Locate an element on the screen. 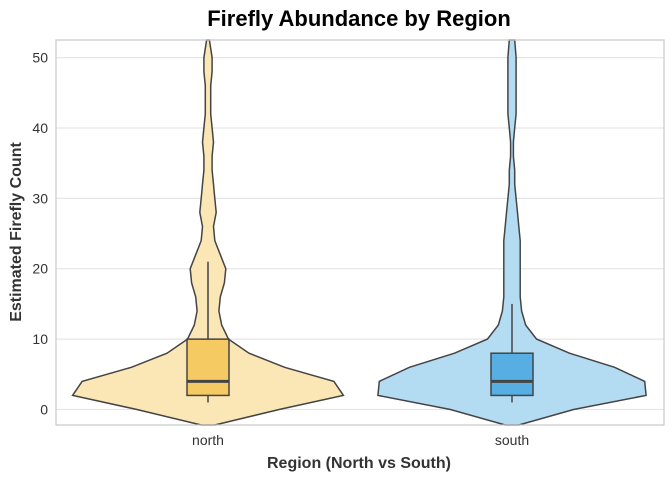 The width and height of the screenshot is (672, 480). y-tick-label: 0 is located at coordinates (44, 410).